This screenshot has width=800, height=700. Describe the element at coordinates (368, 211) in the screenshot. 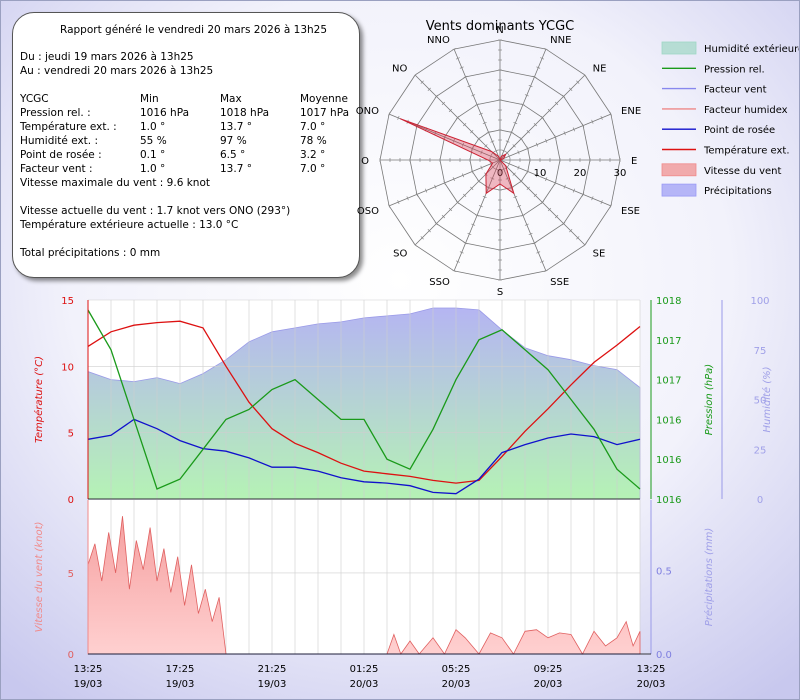

I see `radar-direction-label: OSO` at that location.